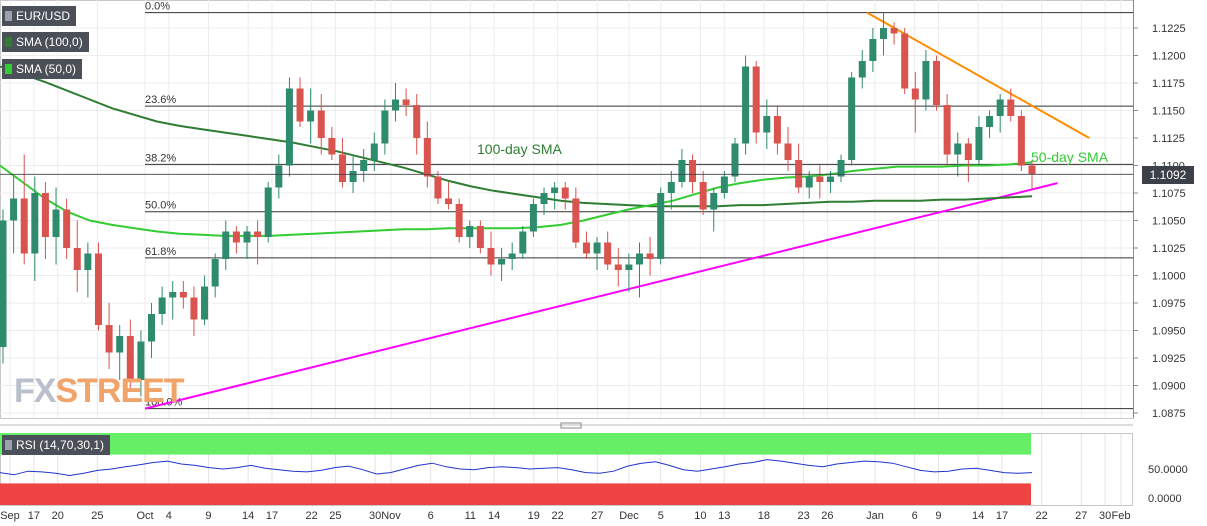 Image resolution: width=1207 pixels, height=526 pixels. I want to click on x-tick-label: Oct, so click(144, 516).